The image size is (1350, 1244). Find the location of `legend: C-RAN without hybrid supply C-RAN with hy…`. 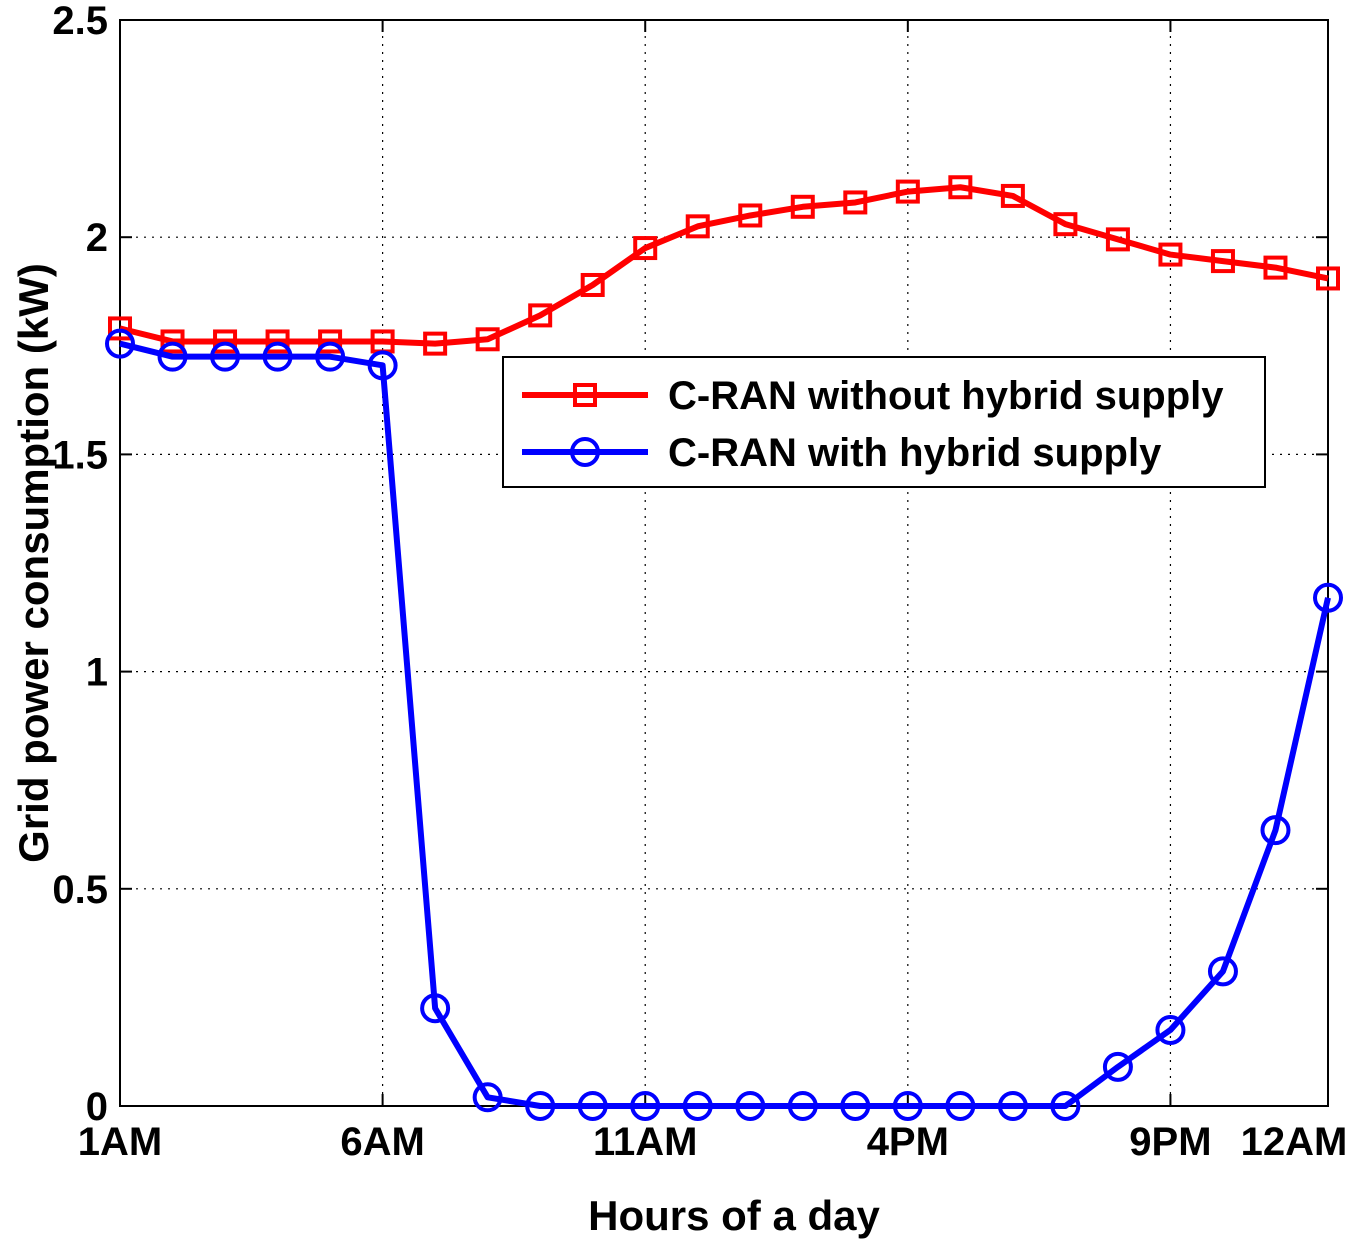

legend: C-RAN without hybrid supply C-RAN with hy… is located at coordinates (884, 422).